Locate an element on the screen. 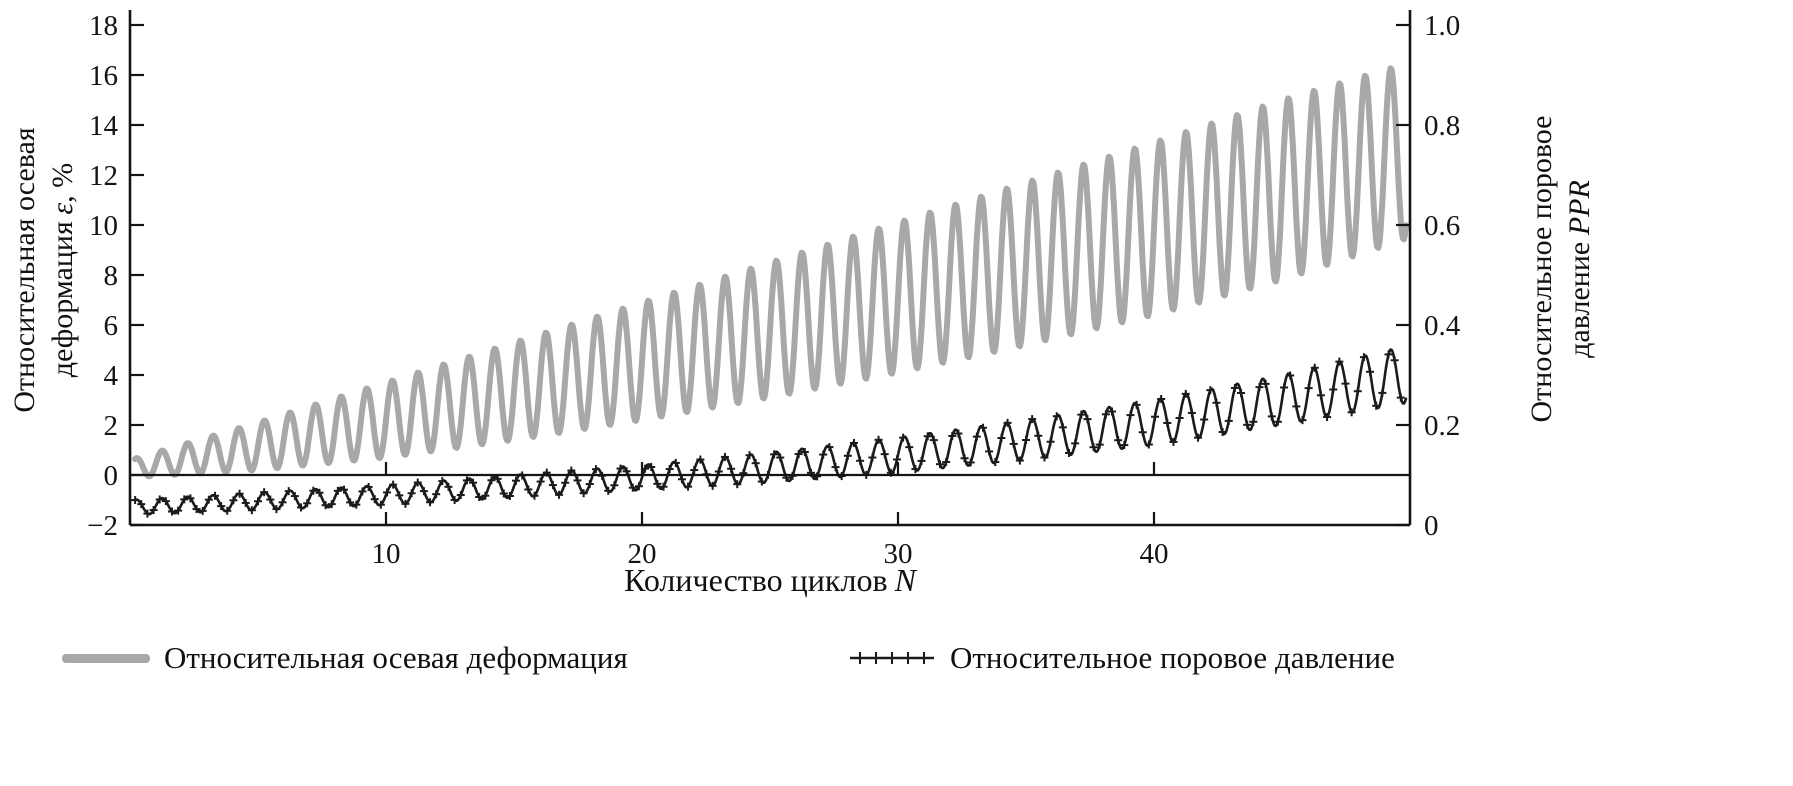 The width and height of the screenshot is (1793, 786). svg-text: 40 is located at coordinates (1154, 554).